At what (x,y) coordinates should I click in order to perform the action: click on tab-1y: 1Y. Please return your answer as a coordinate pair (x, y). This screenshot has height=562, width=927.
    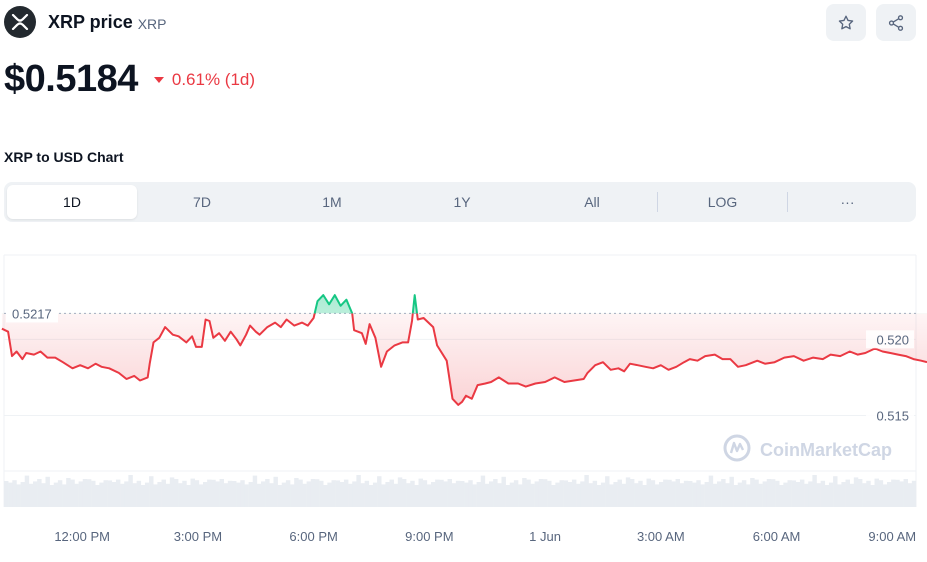
    Looking at the image, I should click on (462, 202).